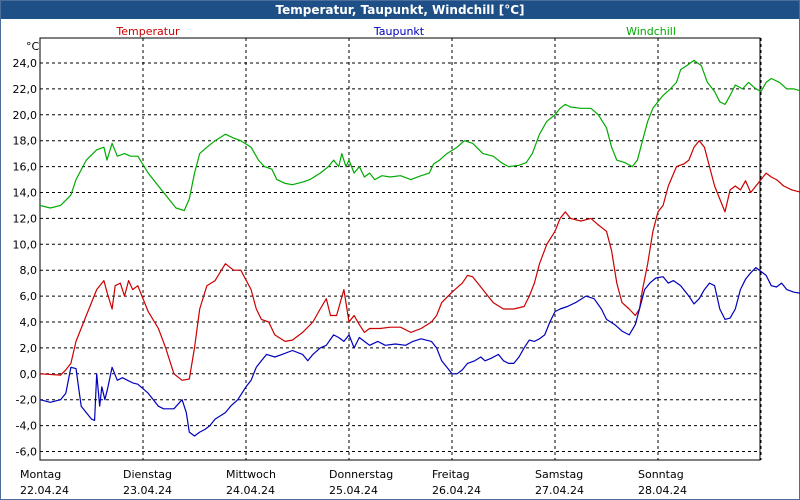 Image resolution: width=800 pixels, height=500 pixels. What do you see at coordinates (26, 426) in the screenshot?
I see `y-tick-label: -4,0` at bounding box center [26, 426].